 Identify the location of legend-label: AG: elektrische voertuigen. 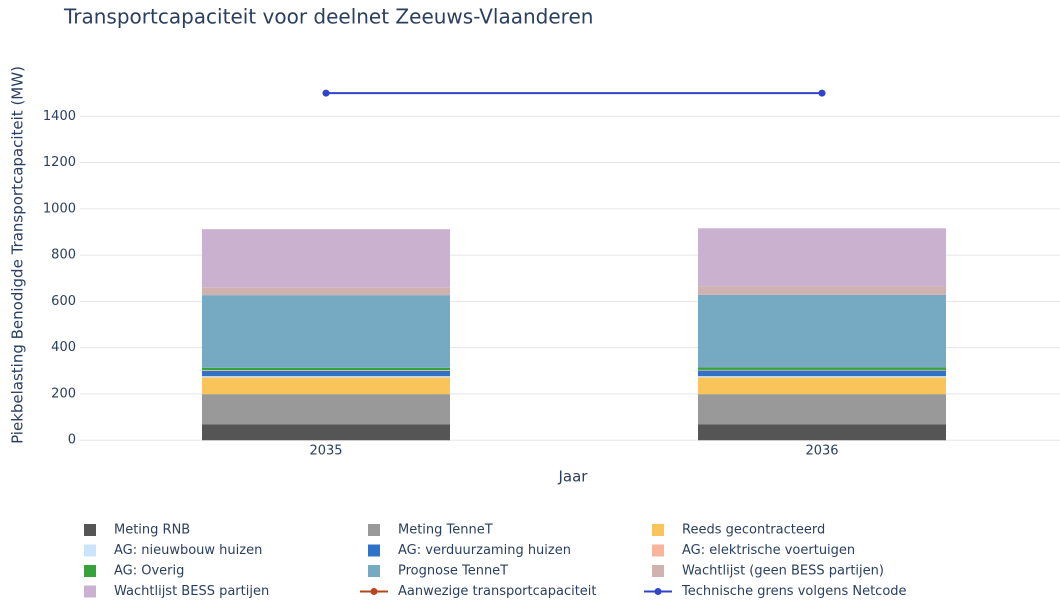
(768, 550).